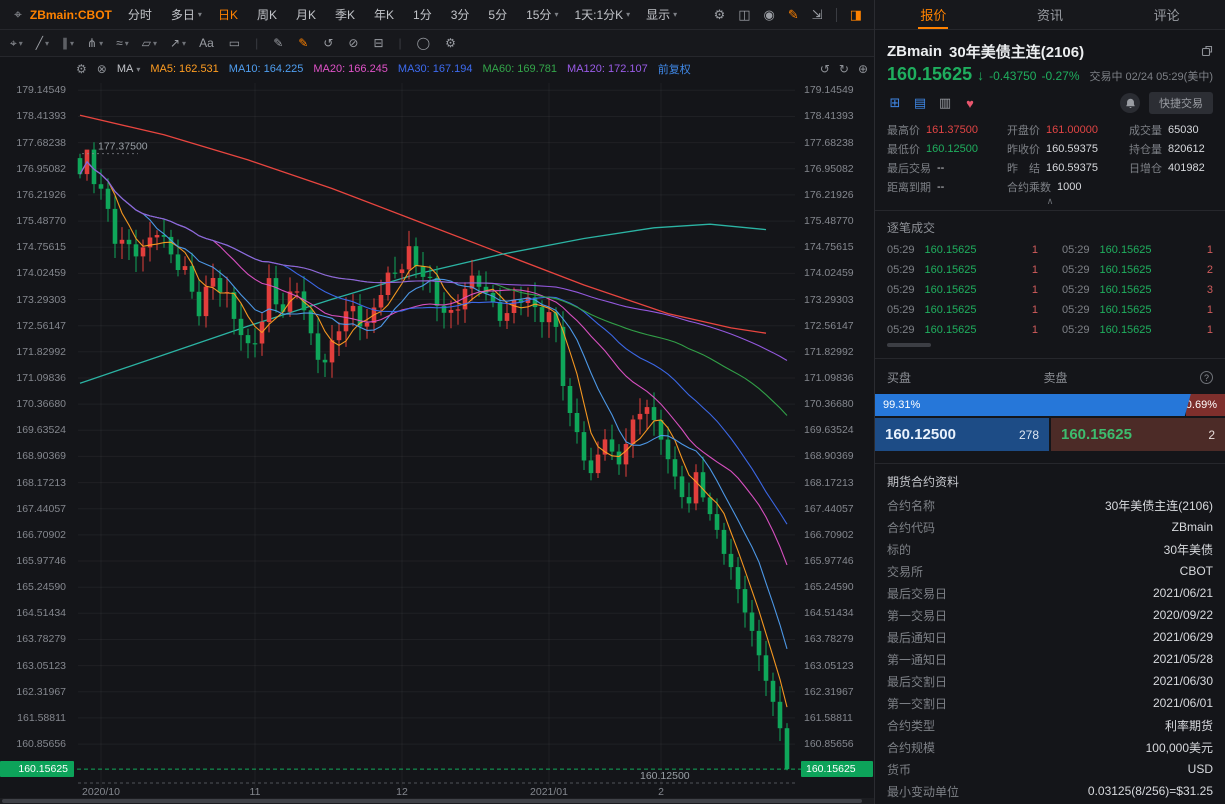 Image resolution: width=1225 pixels, height=804 pixels. Describe the element at coordinates (945, 102) in the screenshot. I see `doc-icon: ▥` at that location.